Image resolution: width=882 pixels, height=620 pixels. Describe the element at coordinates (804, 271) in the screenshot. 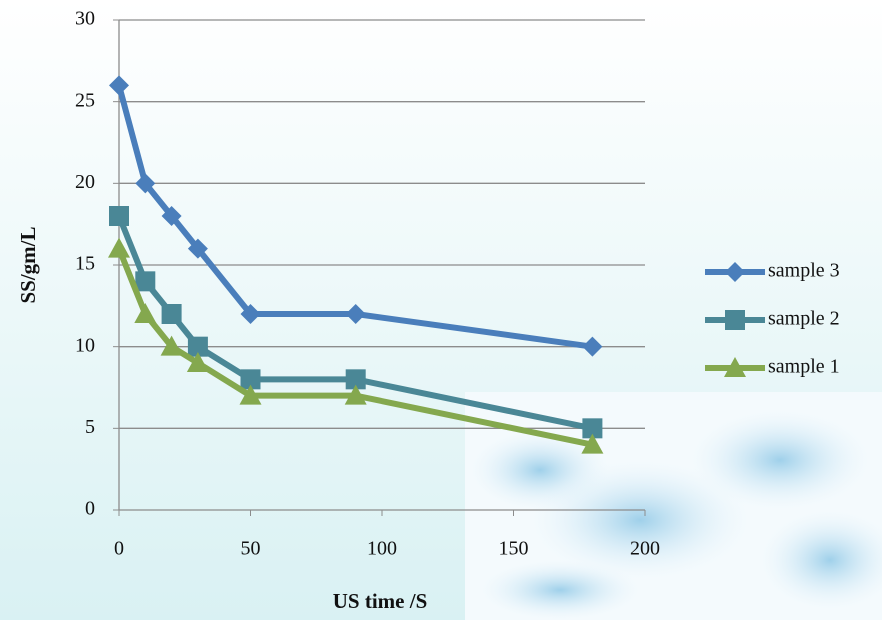

I see `legend-label: sample 3` at that location.